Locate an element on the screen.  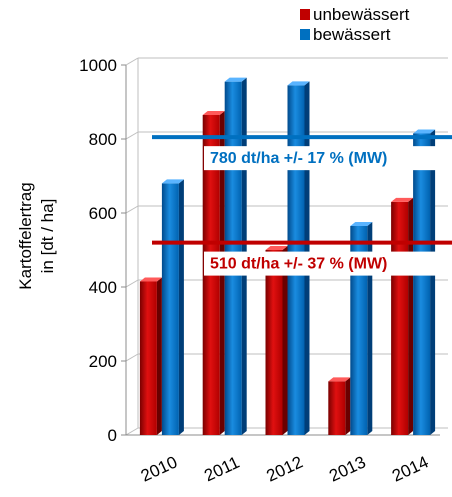
y-axis-label-line: in [dt / ha] is located at coordinates (47, 236).